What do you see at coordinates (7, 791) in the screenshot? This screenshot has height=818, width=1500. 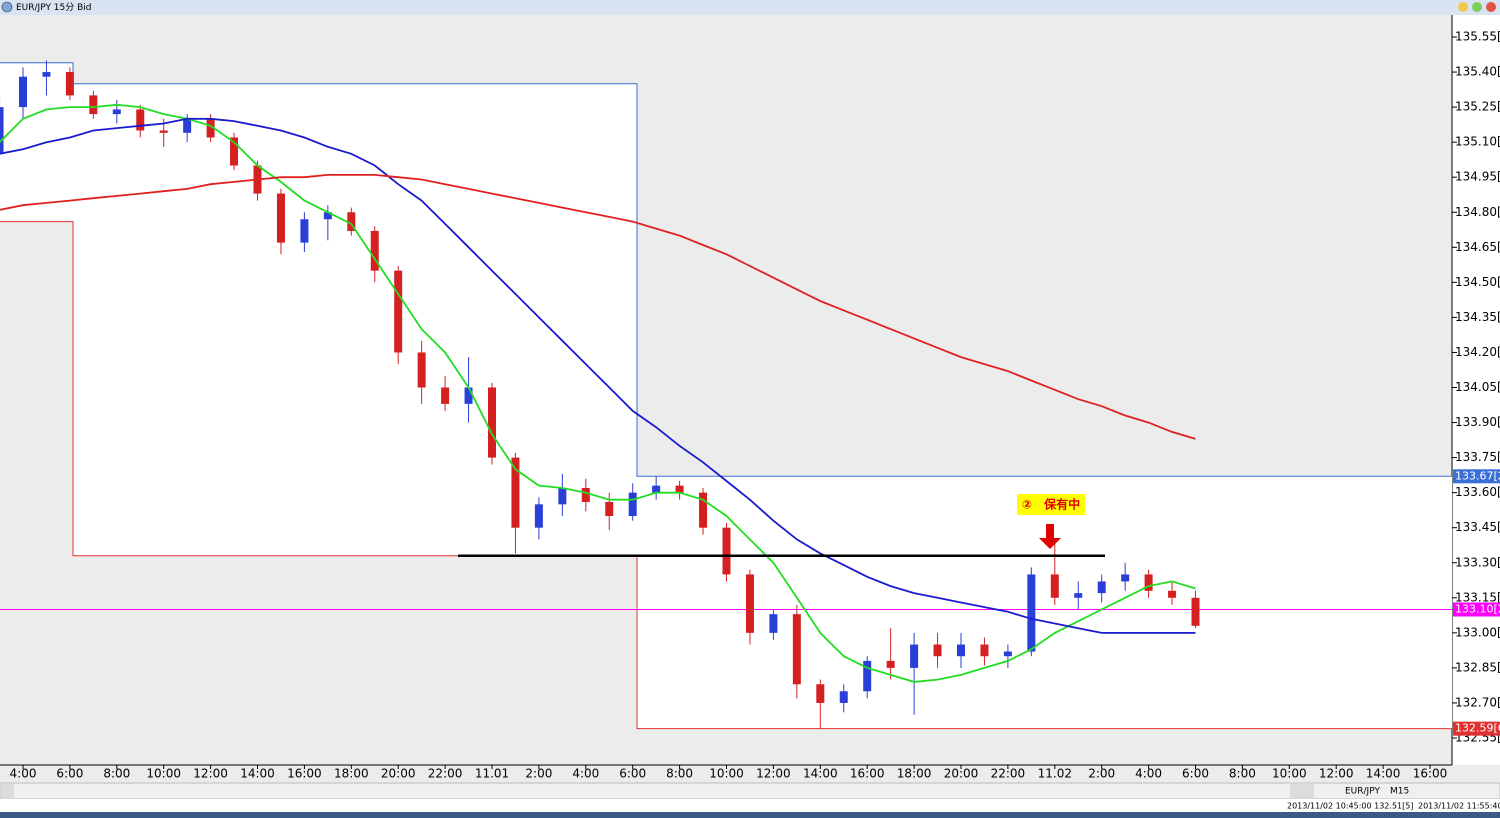 I see `scroll-left` at bounding box center [7, 791].